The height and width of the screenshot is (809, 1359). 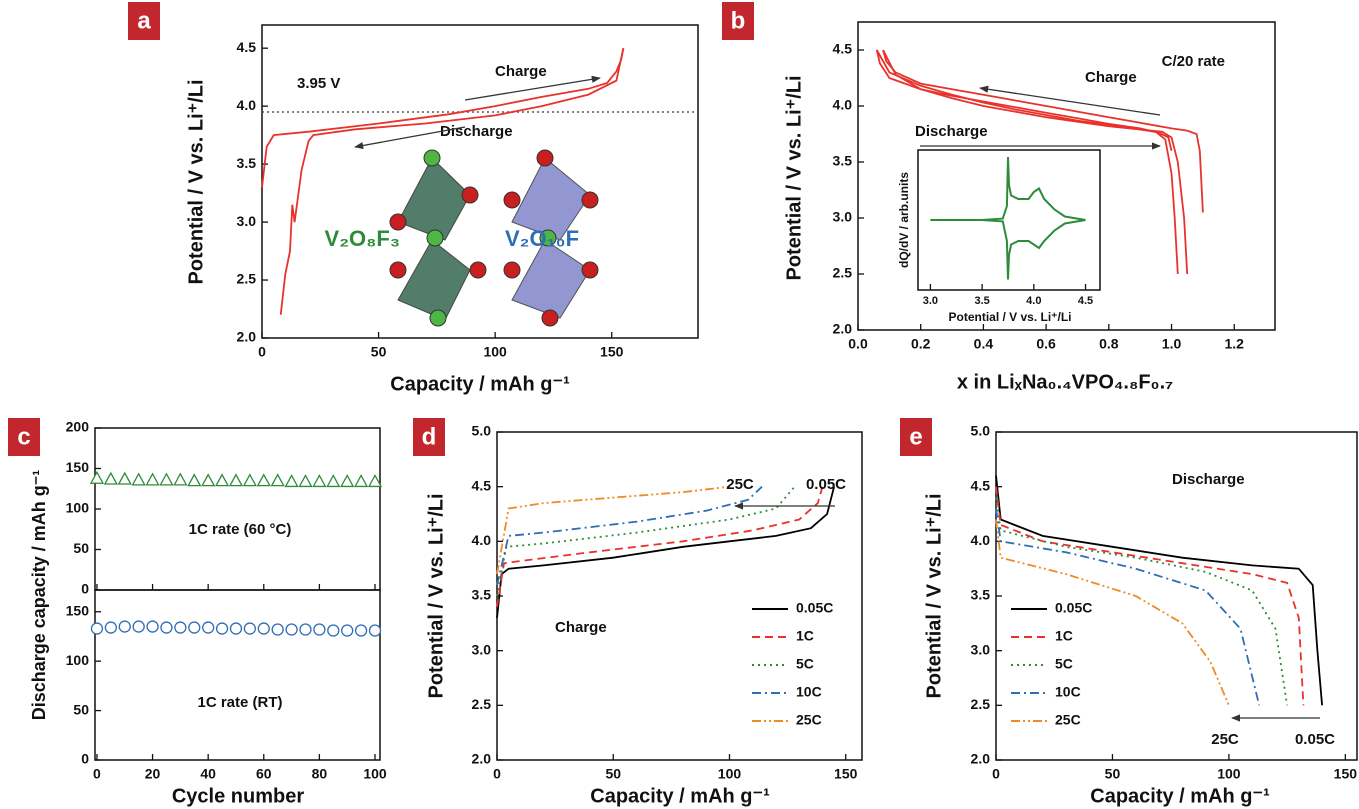 I want to click on x-tick-label: 1.2, so click(x=1235, y=344).